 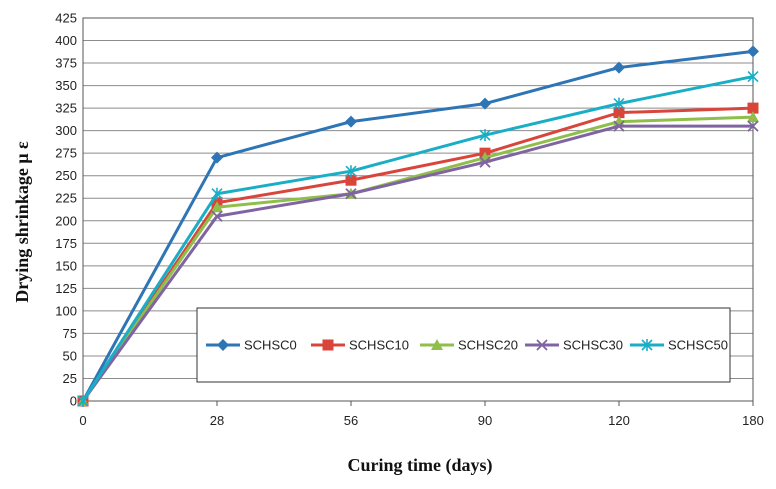 I want to click on legend-label: SCHSC50, so click(x=698, y=345).